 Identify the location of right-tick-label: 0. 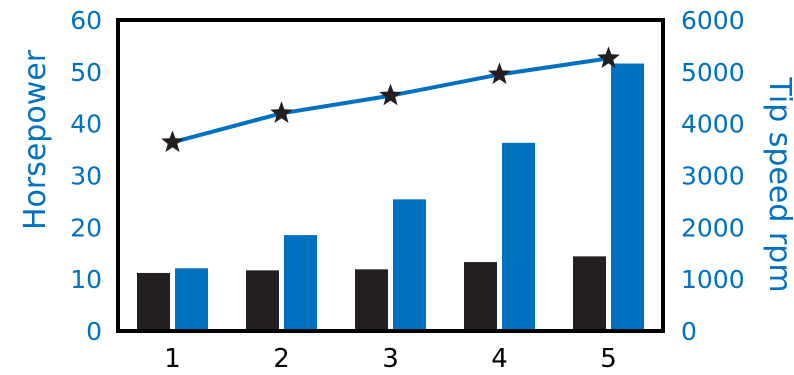
(689, 331).